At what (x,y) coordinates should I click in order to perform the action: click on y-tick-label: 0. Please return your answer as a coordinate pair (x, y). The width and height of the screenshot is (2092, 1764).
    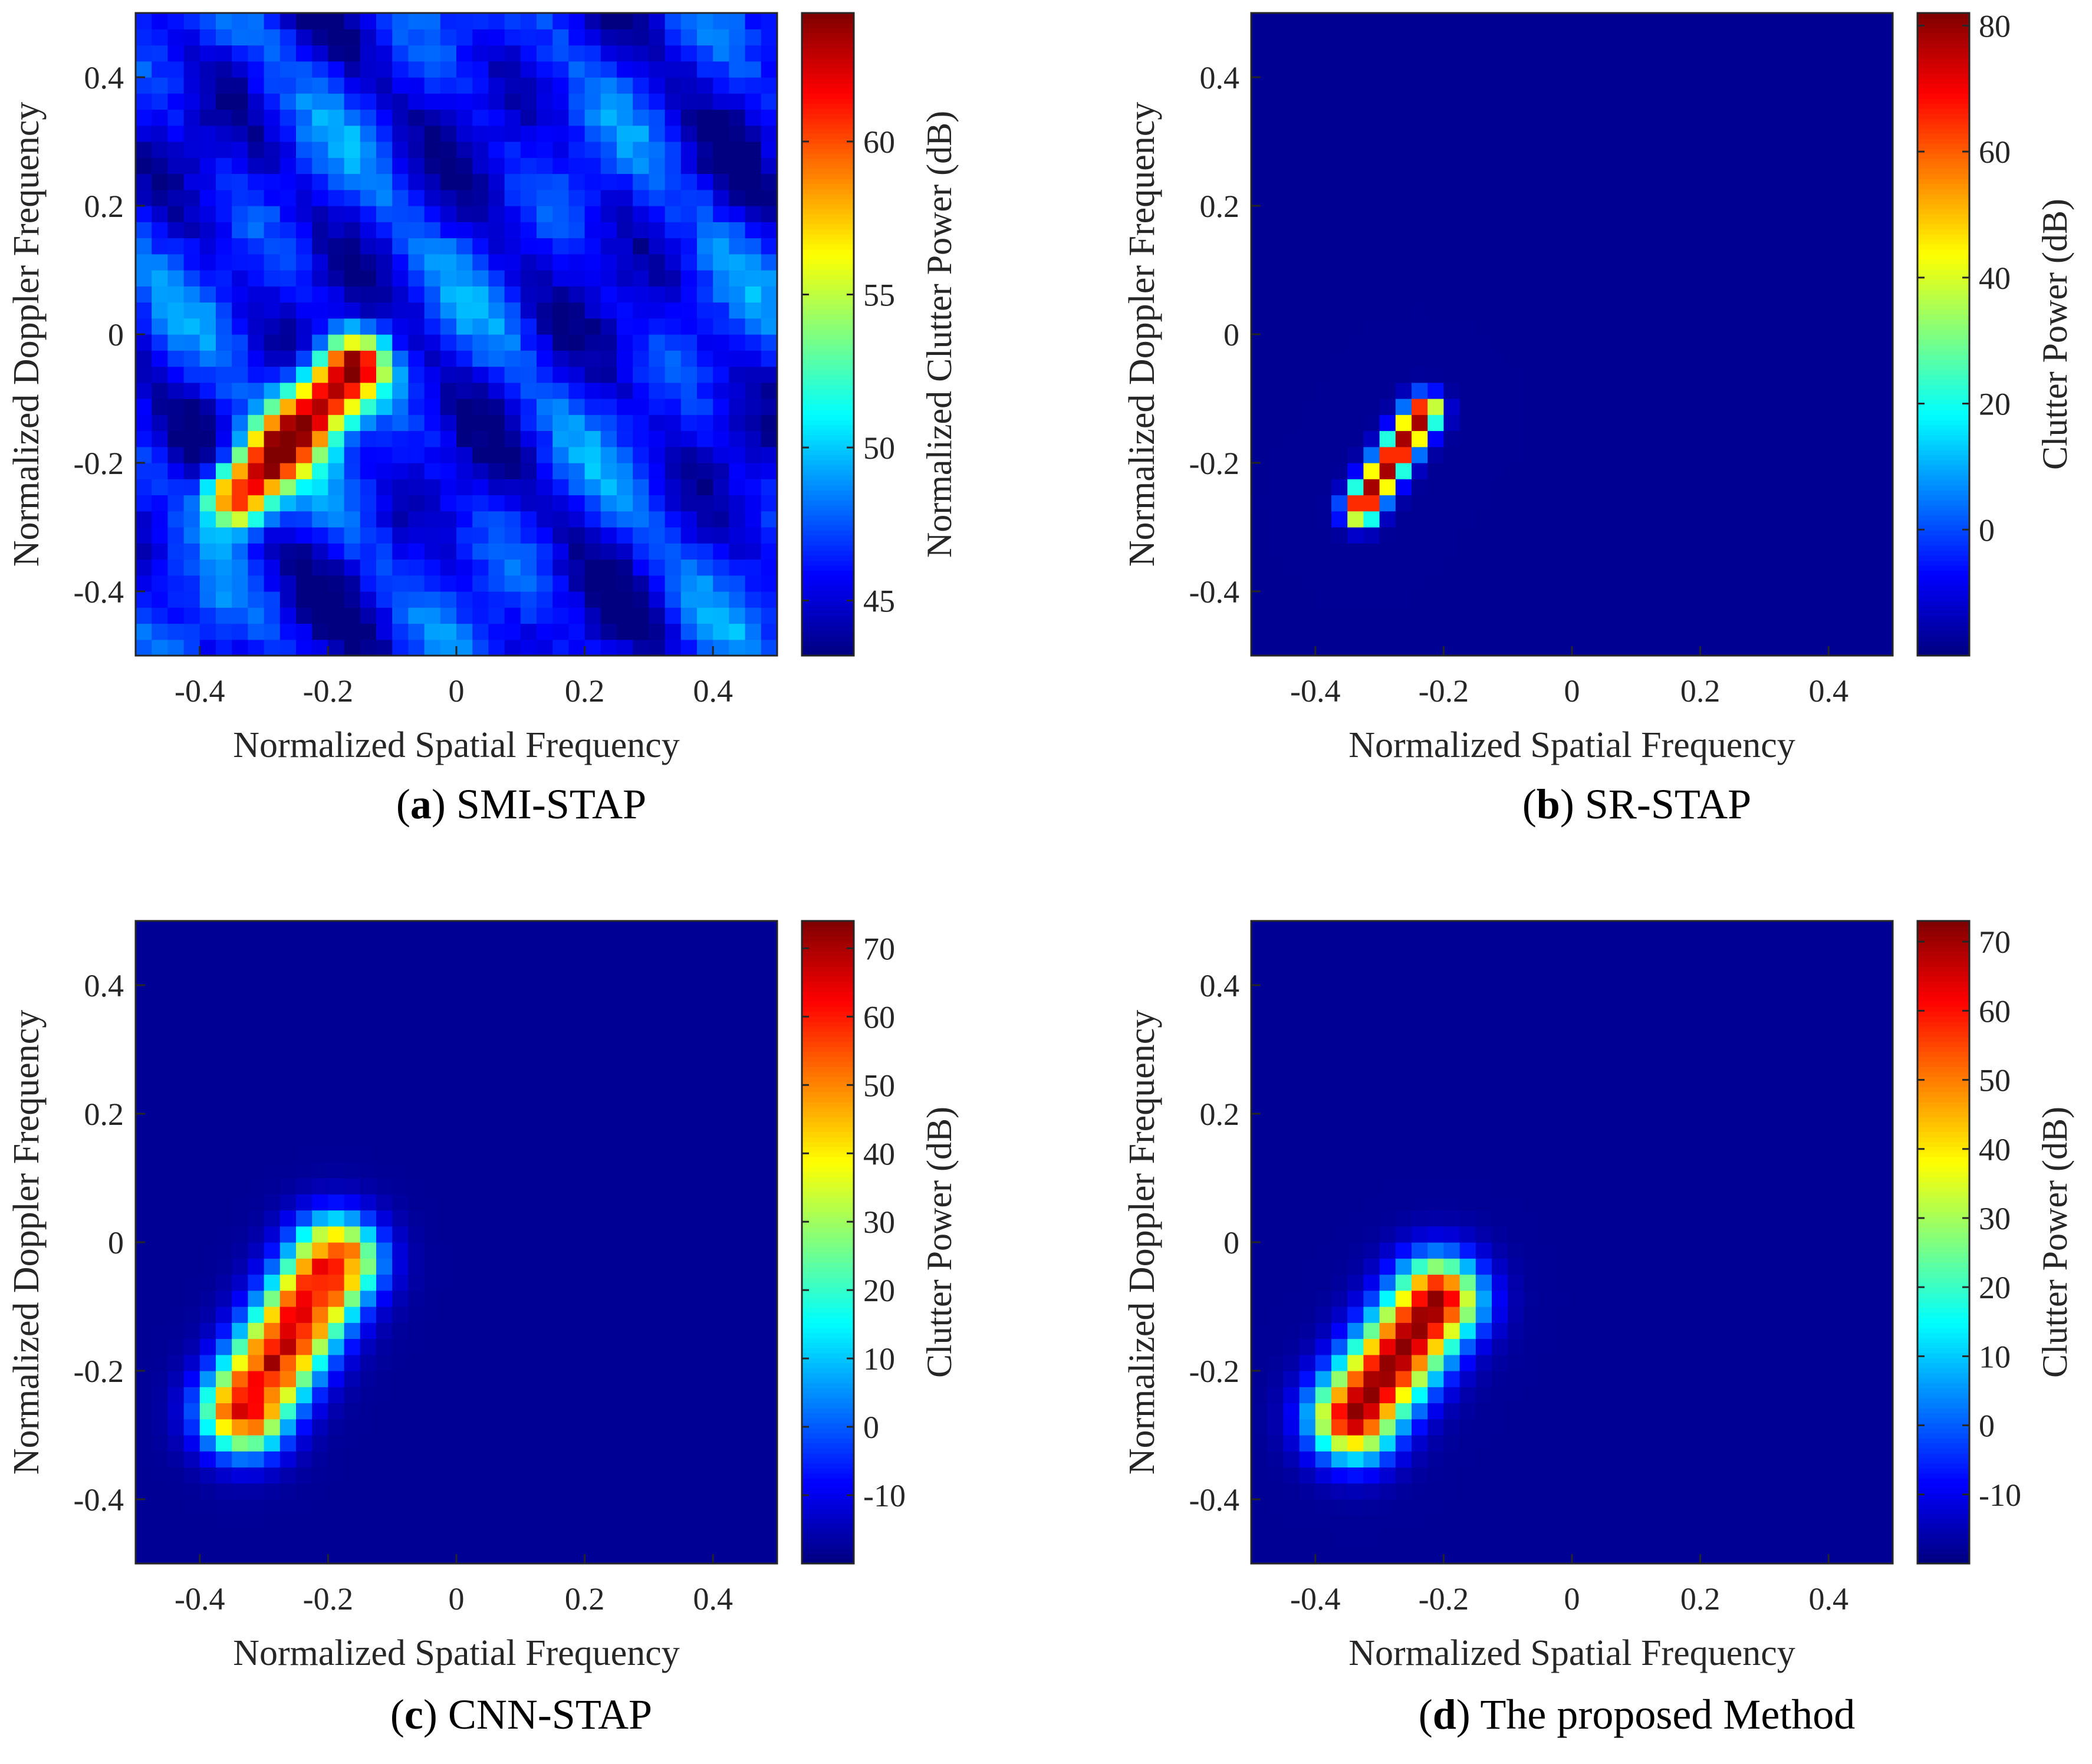
    Looking at the image, I should click on (1231, 335).